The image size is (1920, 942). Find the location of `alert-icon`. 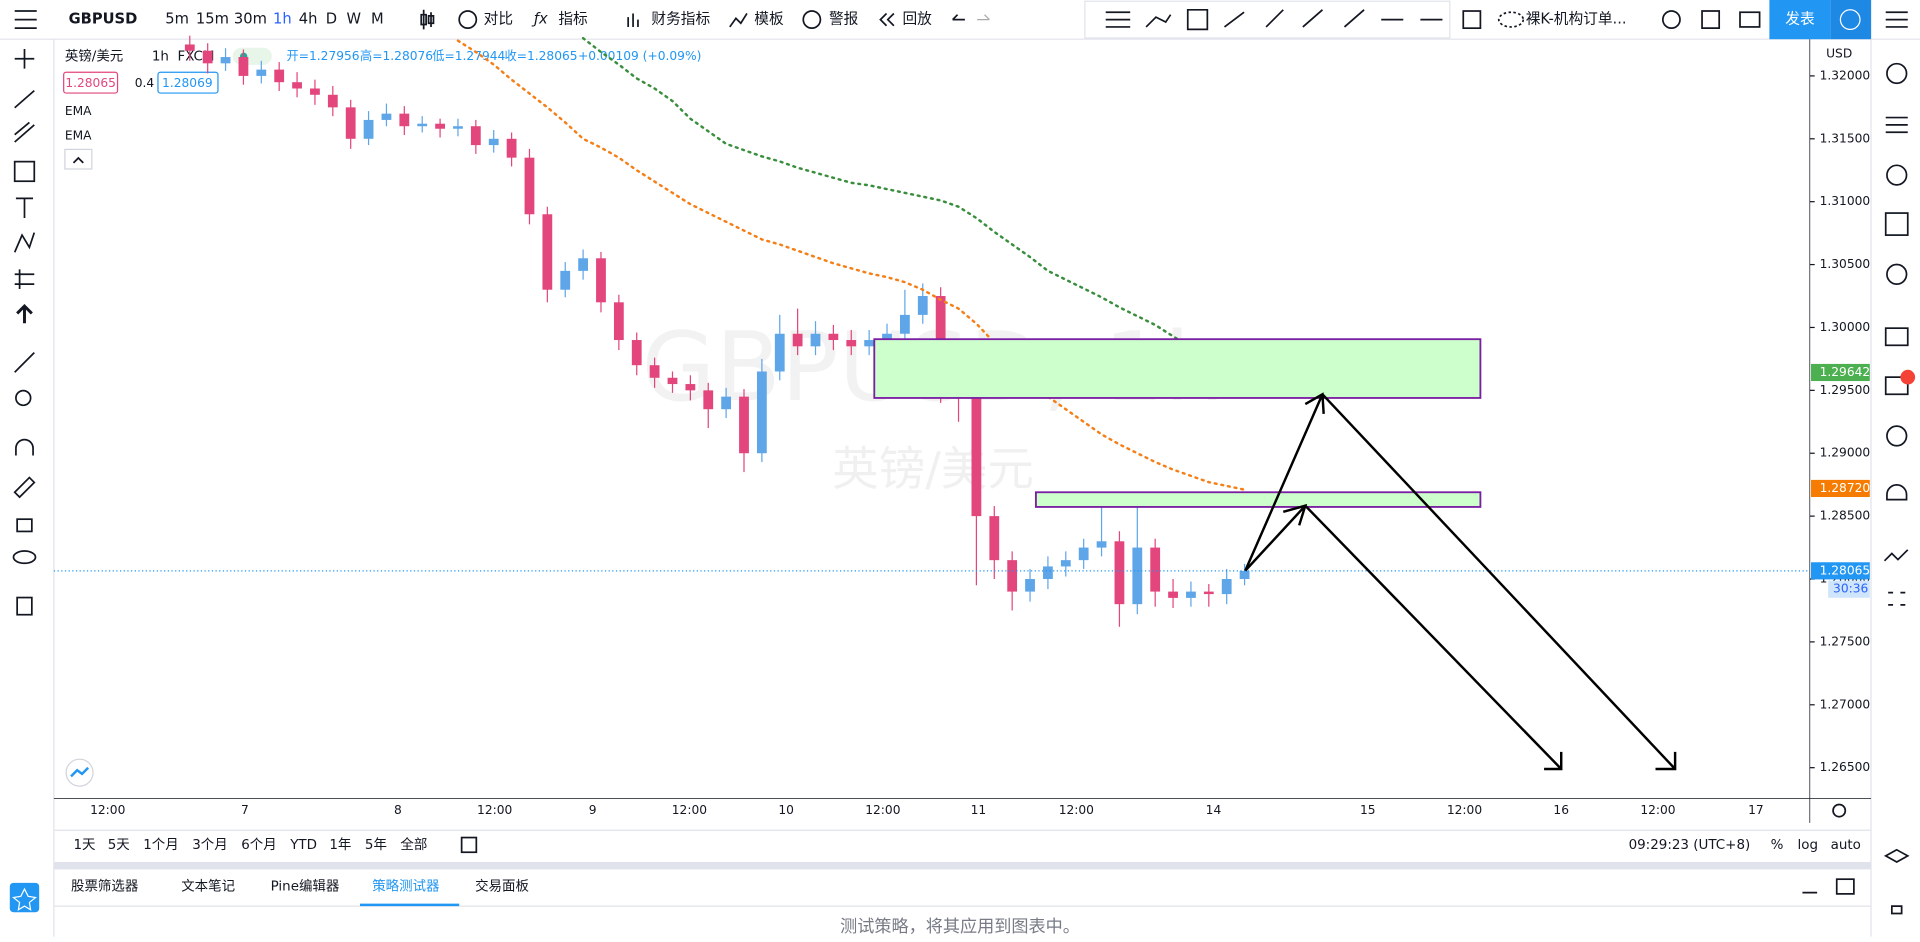

alert-icon is located at coordinates (812, 20).